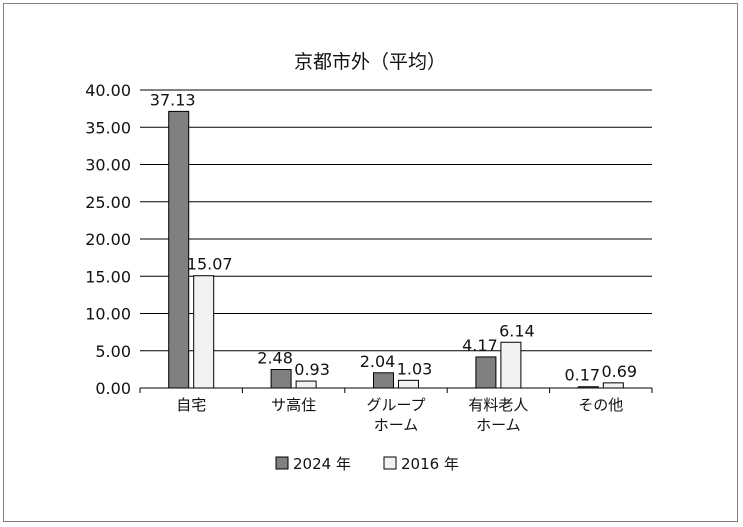 The width and height of the screenshot is (743, 527). Describe the element at coordinates (108, 314) in the screenshot. I see `y-tick-label: 10.00` at that location.